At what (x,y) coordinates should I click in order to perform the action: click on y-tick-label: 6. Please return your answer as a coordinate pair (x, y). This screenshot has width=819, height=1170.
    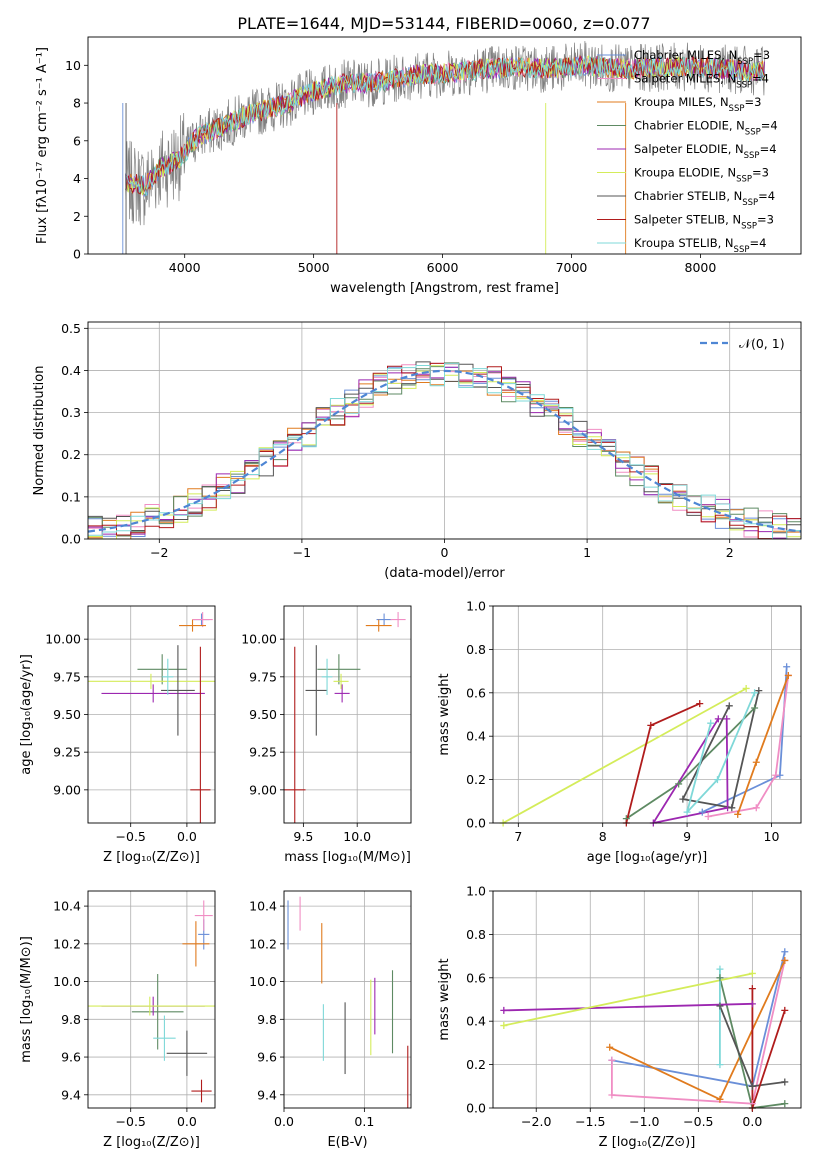
    Looking at the image, I should click on (77, 140).